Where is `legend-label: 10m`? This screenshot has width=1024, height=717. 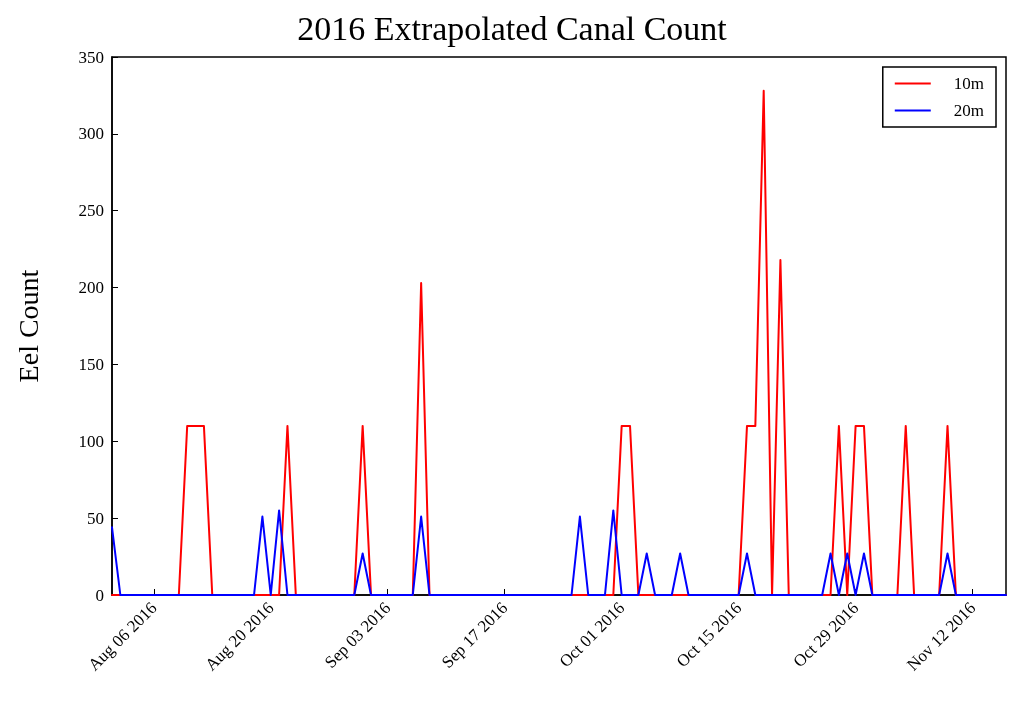 legend-label: 10m is located at coordinates (969, 83).